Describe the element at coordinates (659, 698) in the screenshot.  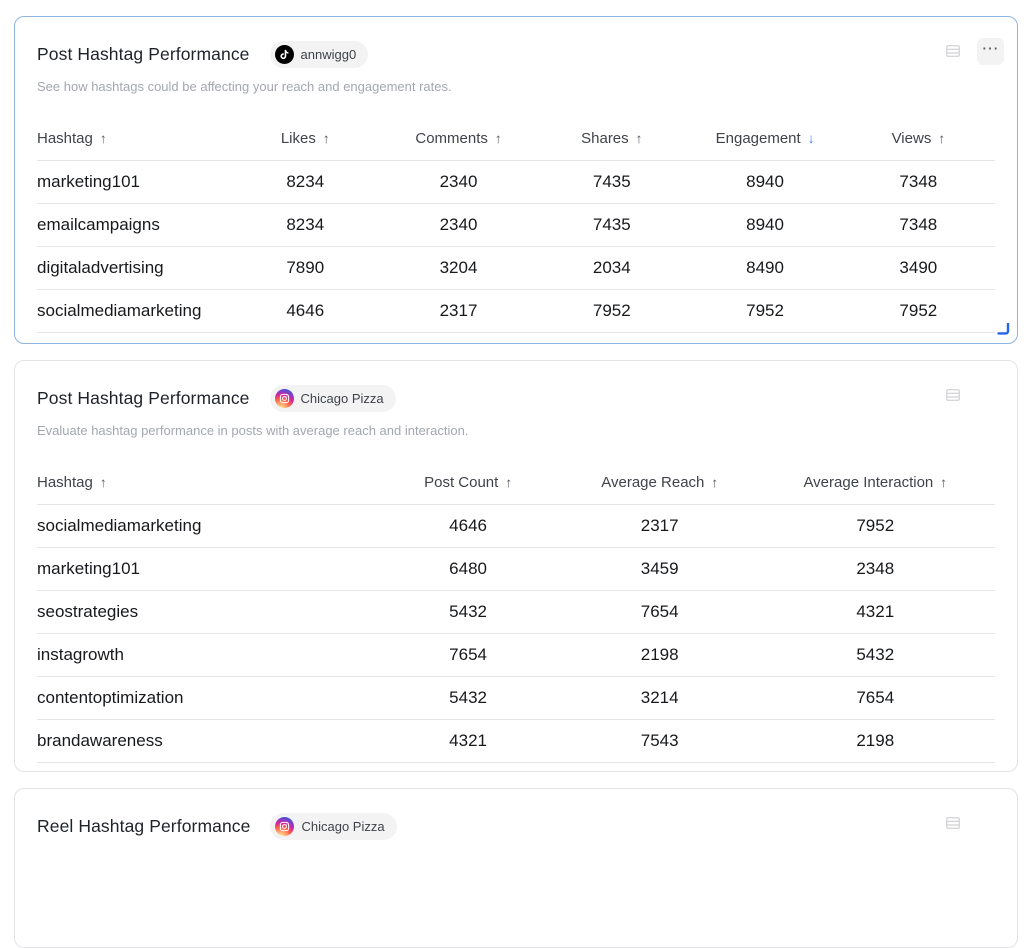
I see `metric-value-cell: 3214` at that location.